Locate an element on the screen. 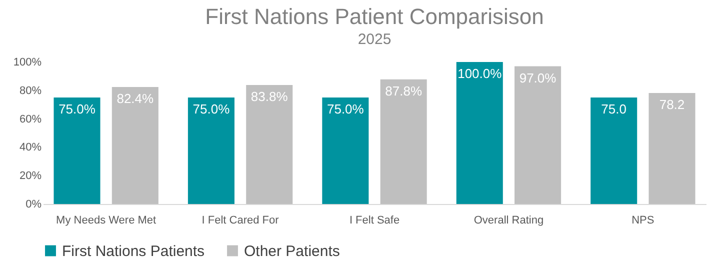 The width and height of the screenshot is (718, 265). chart-title: First Nations Patient Comparisison is located at coordinates (374, 16).